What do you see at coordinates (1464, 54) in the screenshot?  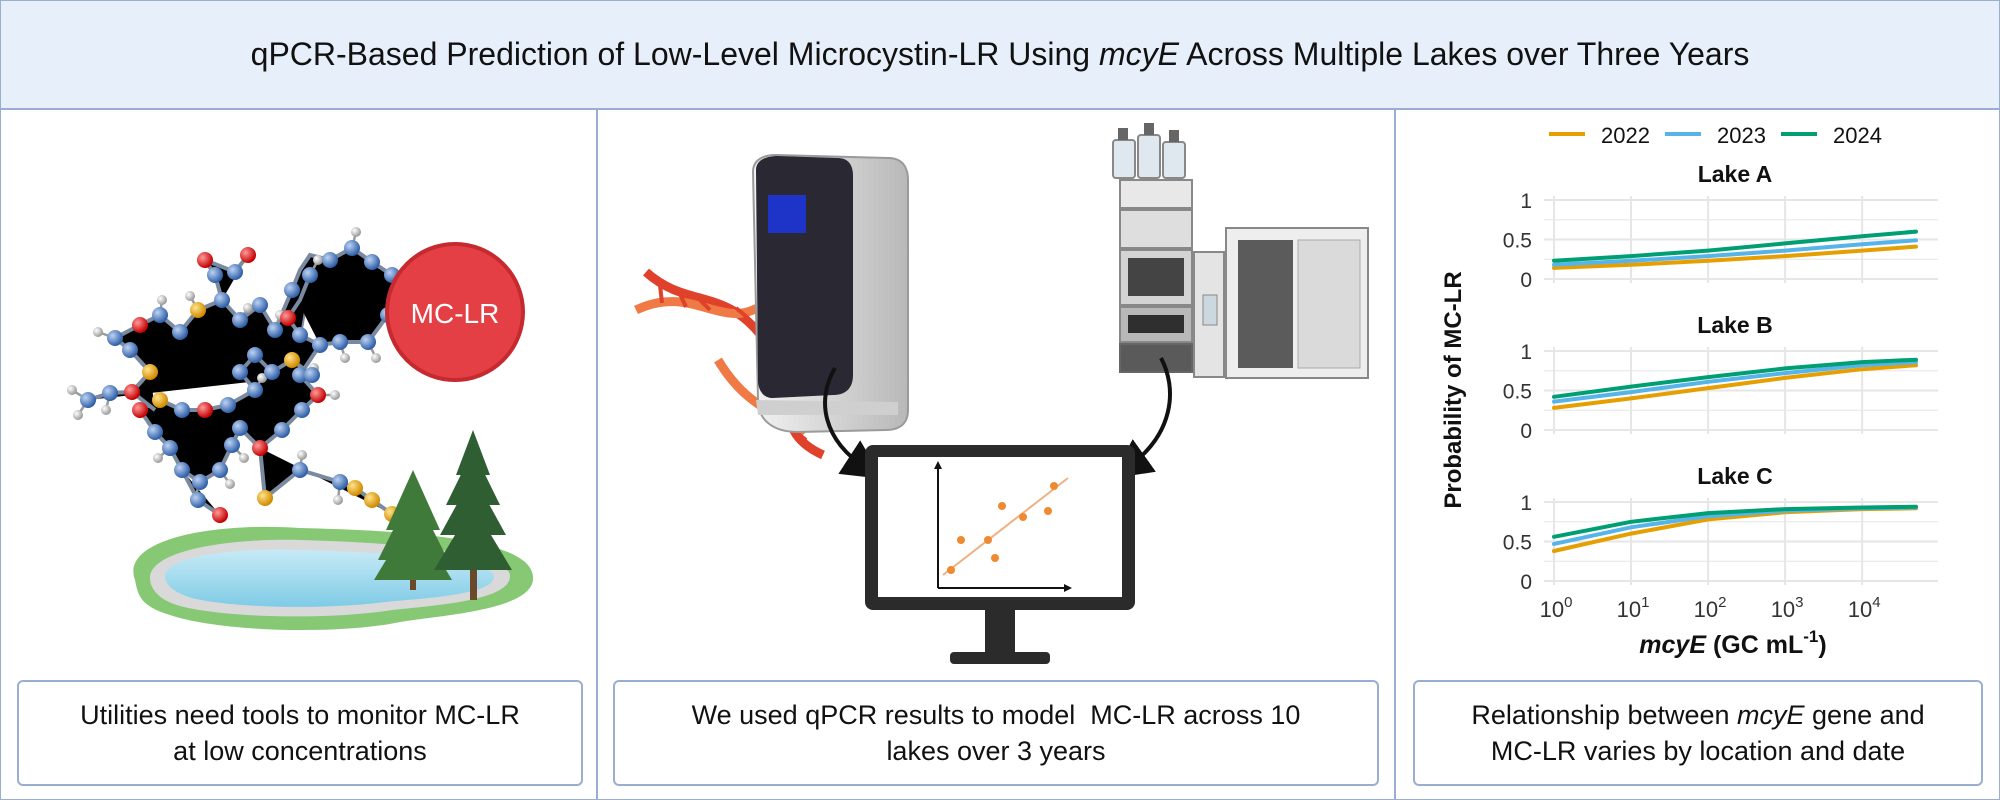 I see `title-suffix: Across Multiple Lakes over Three Years` at bounding box center [1464, 54].